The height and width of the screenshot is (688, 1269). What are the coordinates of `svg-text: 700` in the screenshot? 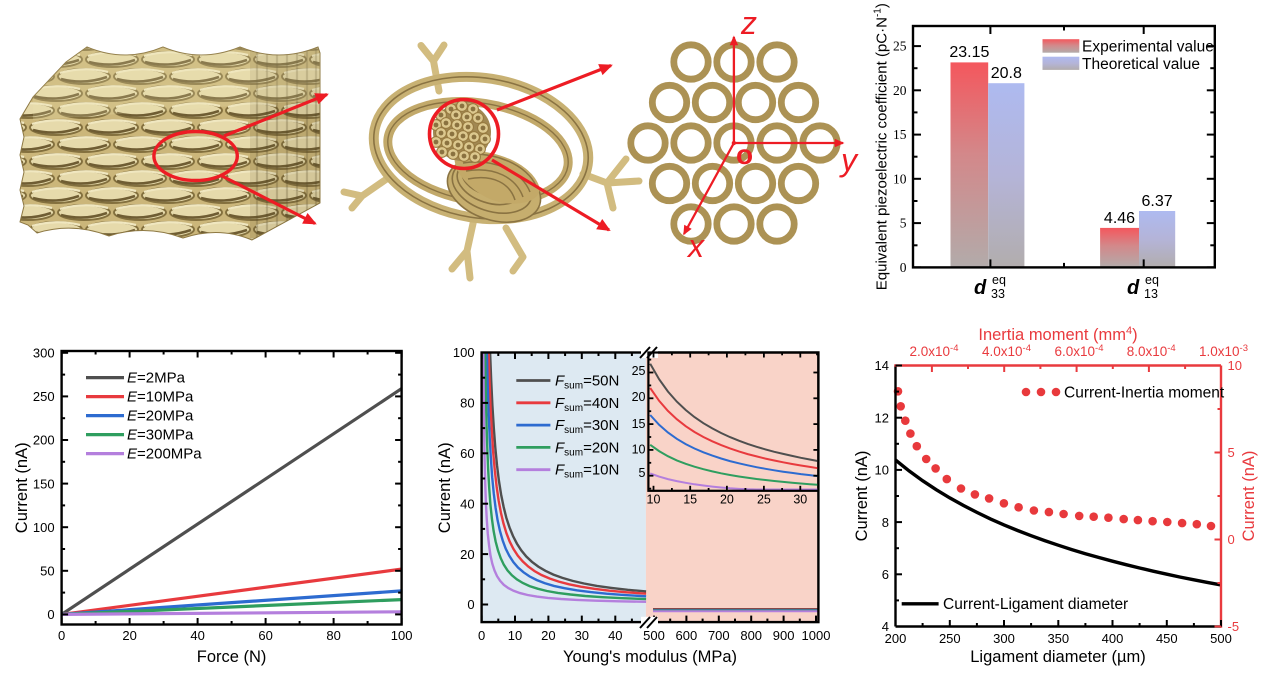 It's located at (719, 635).